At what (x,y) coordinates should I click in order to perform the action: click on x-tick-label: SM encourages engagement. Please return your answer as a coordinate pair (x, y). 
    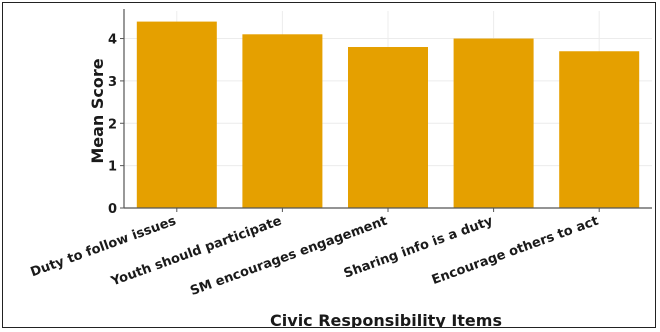
    Looking at the image, I should click on (288, 256).